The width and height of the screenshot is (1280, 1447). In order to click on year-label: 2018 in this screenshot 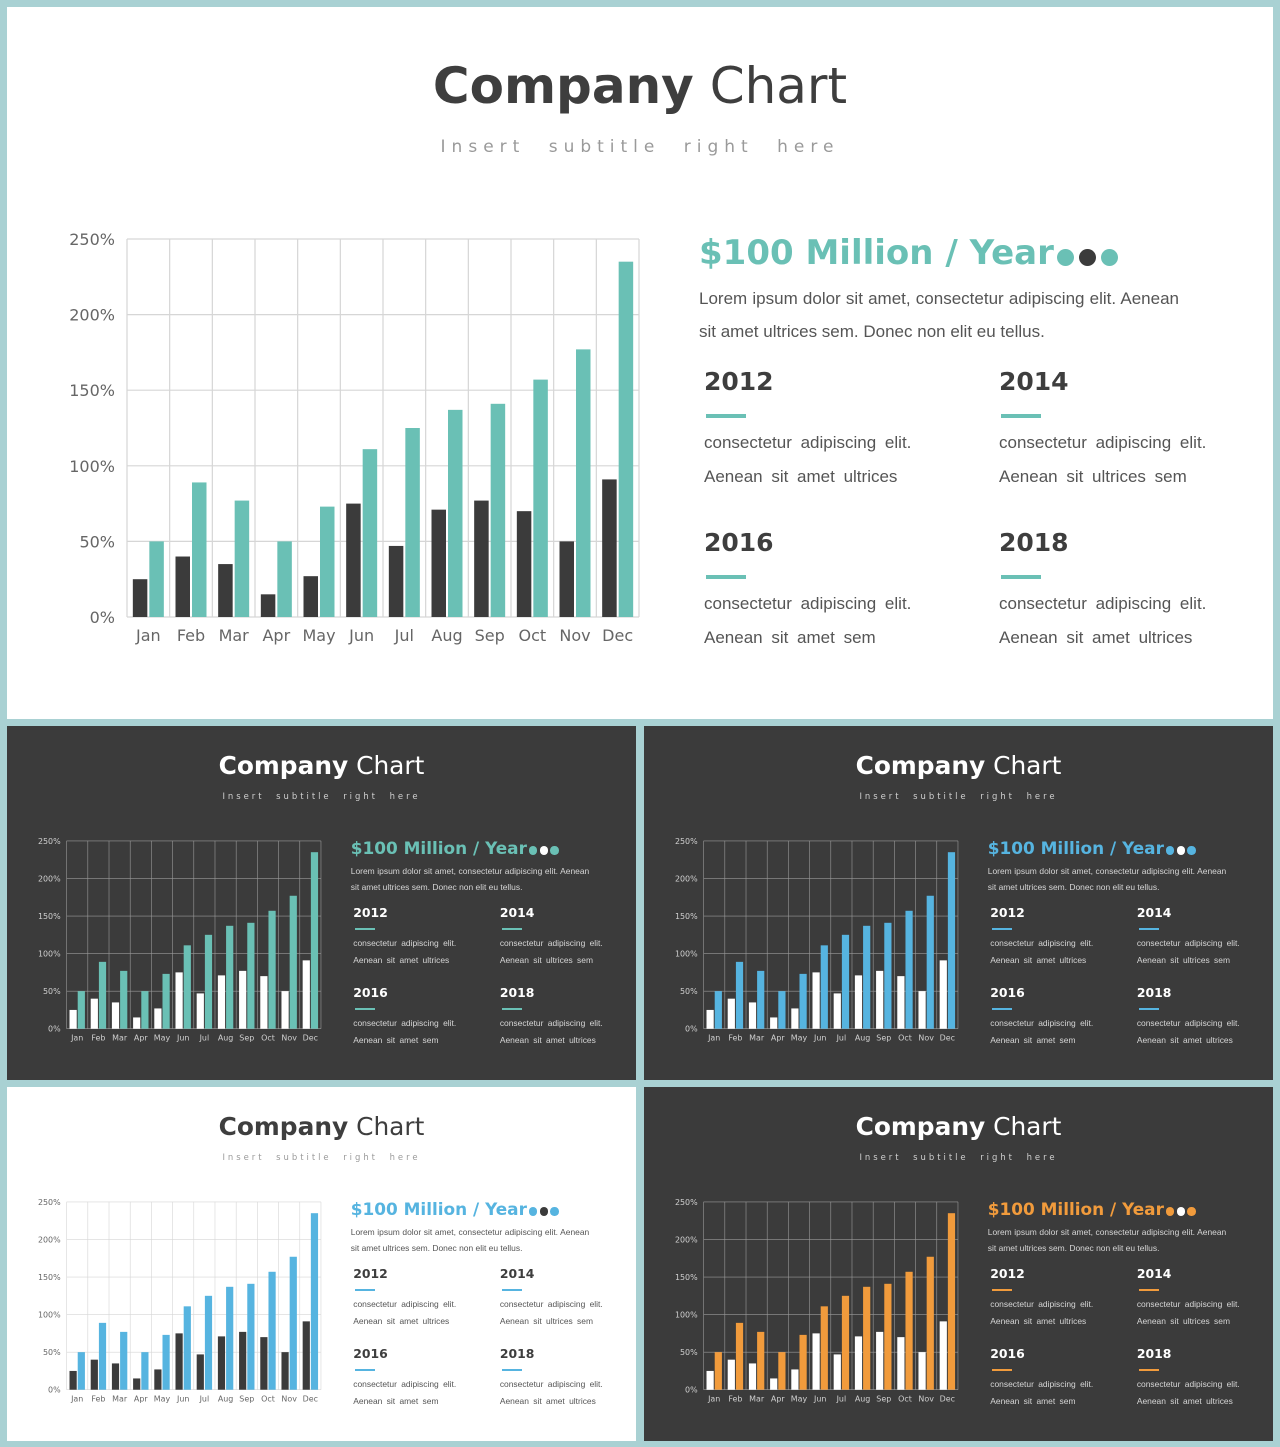, I will do `click(517, 992)`.